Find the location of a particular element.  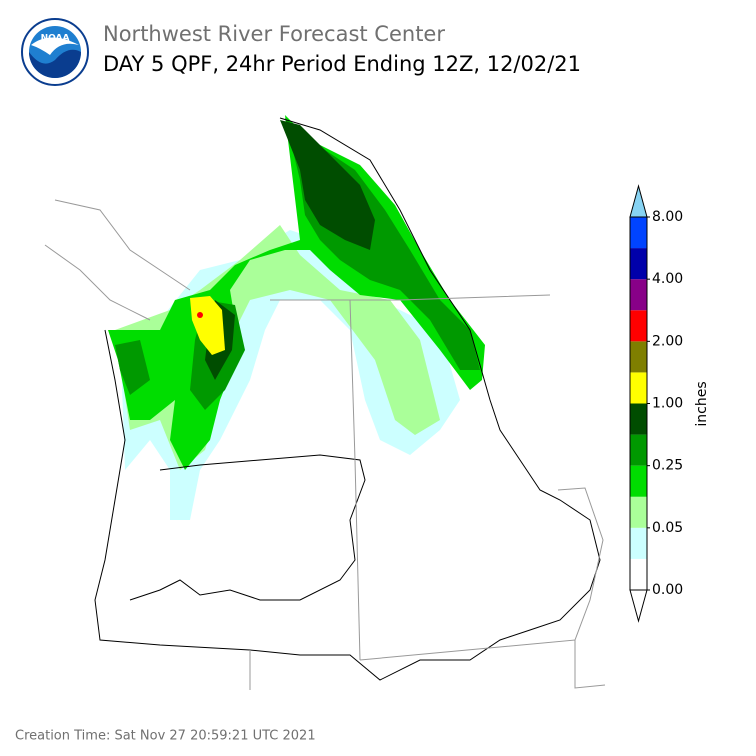

colorbar-tick-label: 2.00 is located at coordinates (667, 341).